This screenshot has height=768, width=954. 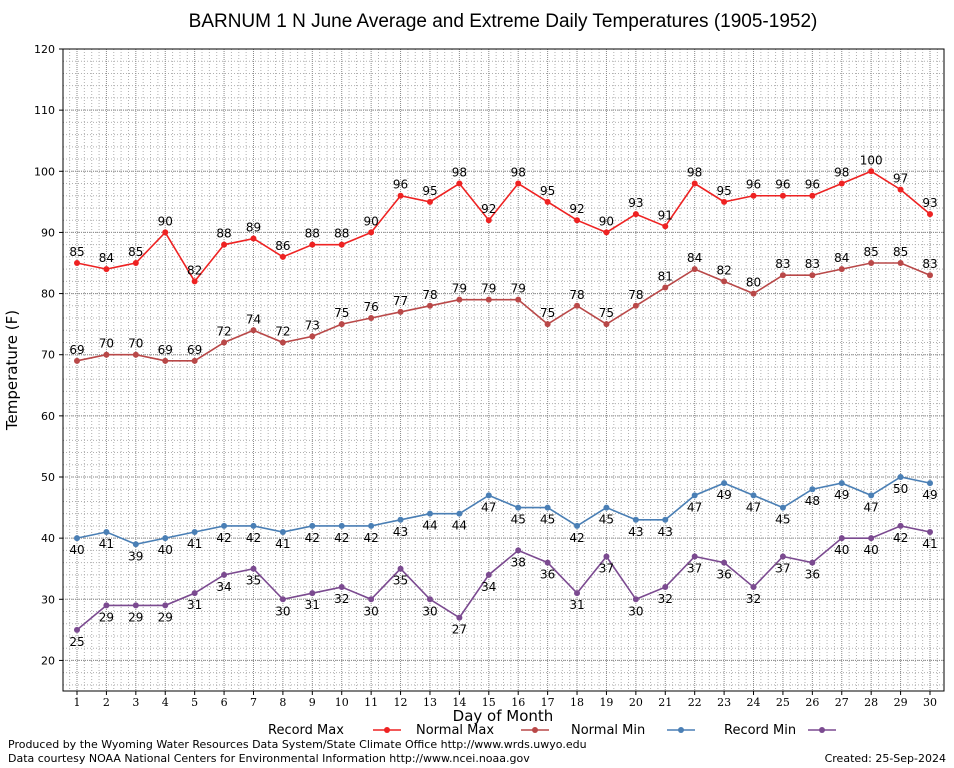 I want to click on data-label: 69, so click(x=165, y=350).